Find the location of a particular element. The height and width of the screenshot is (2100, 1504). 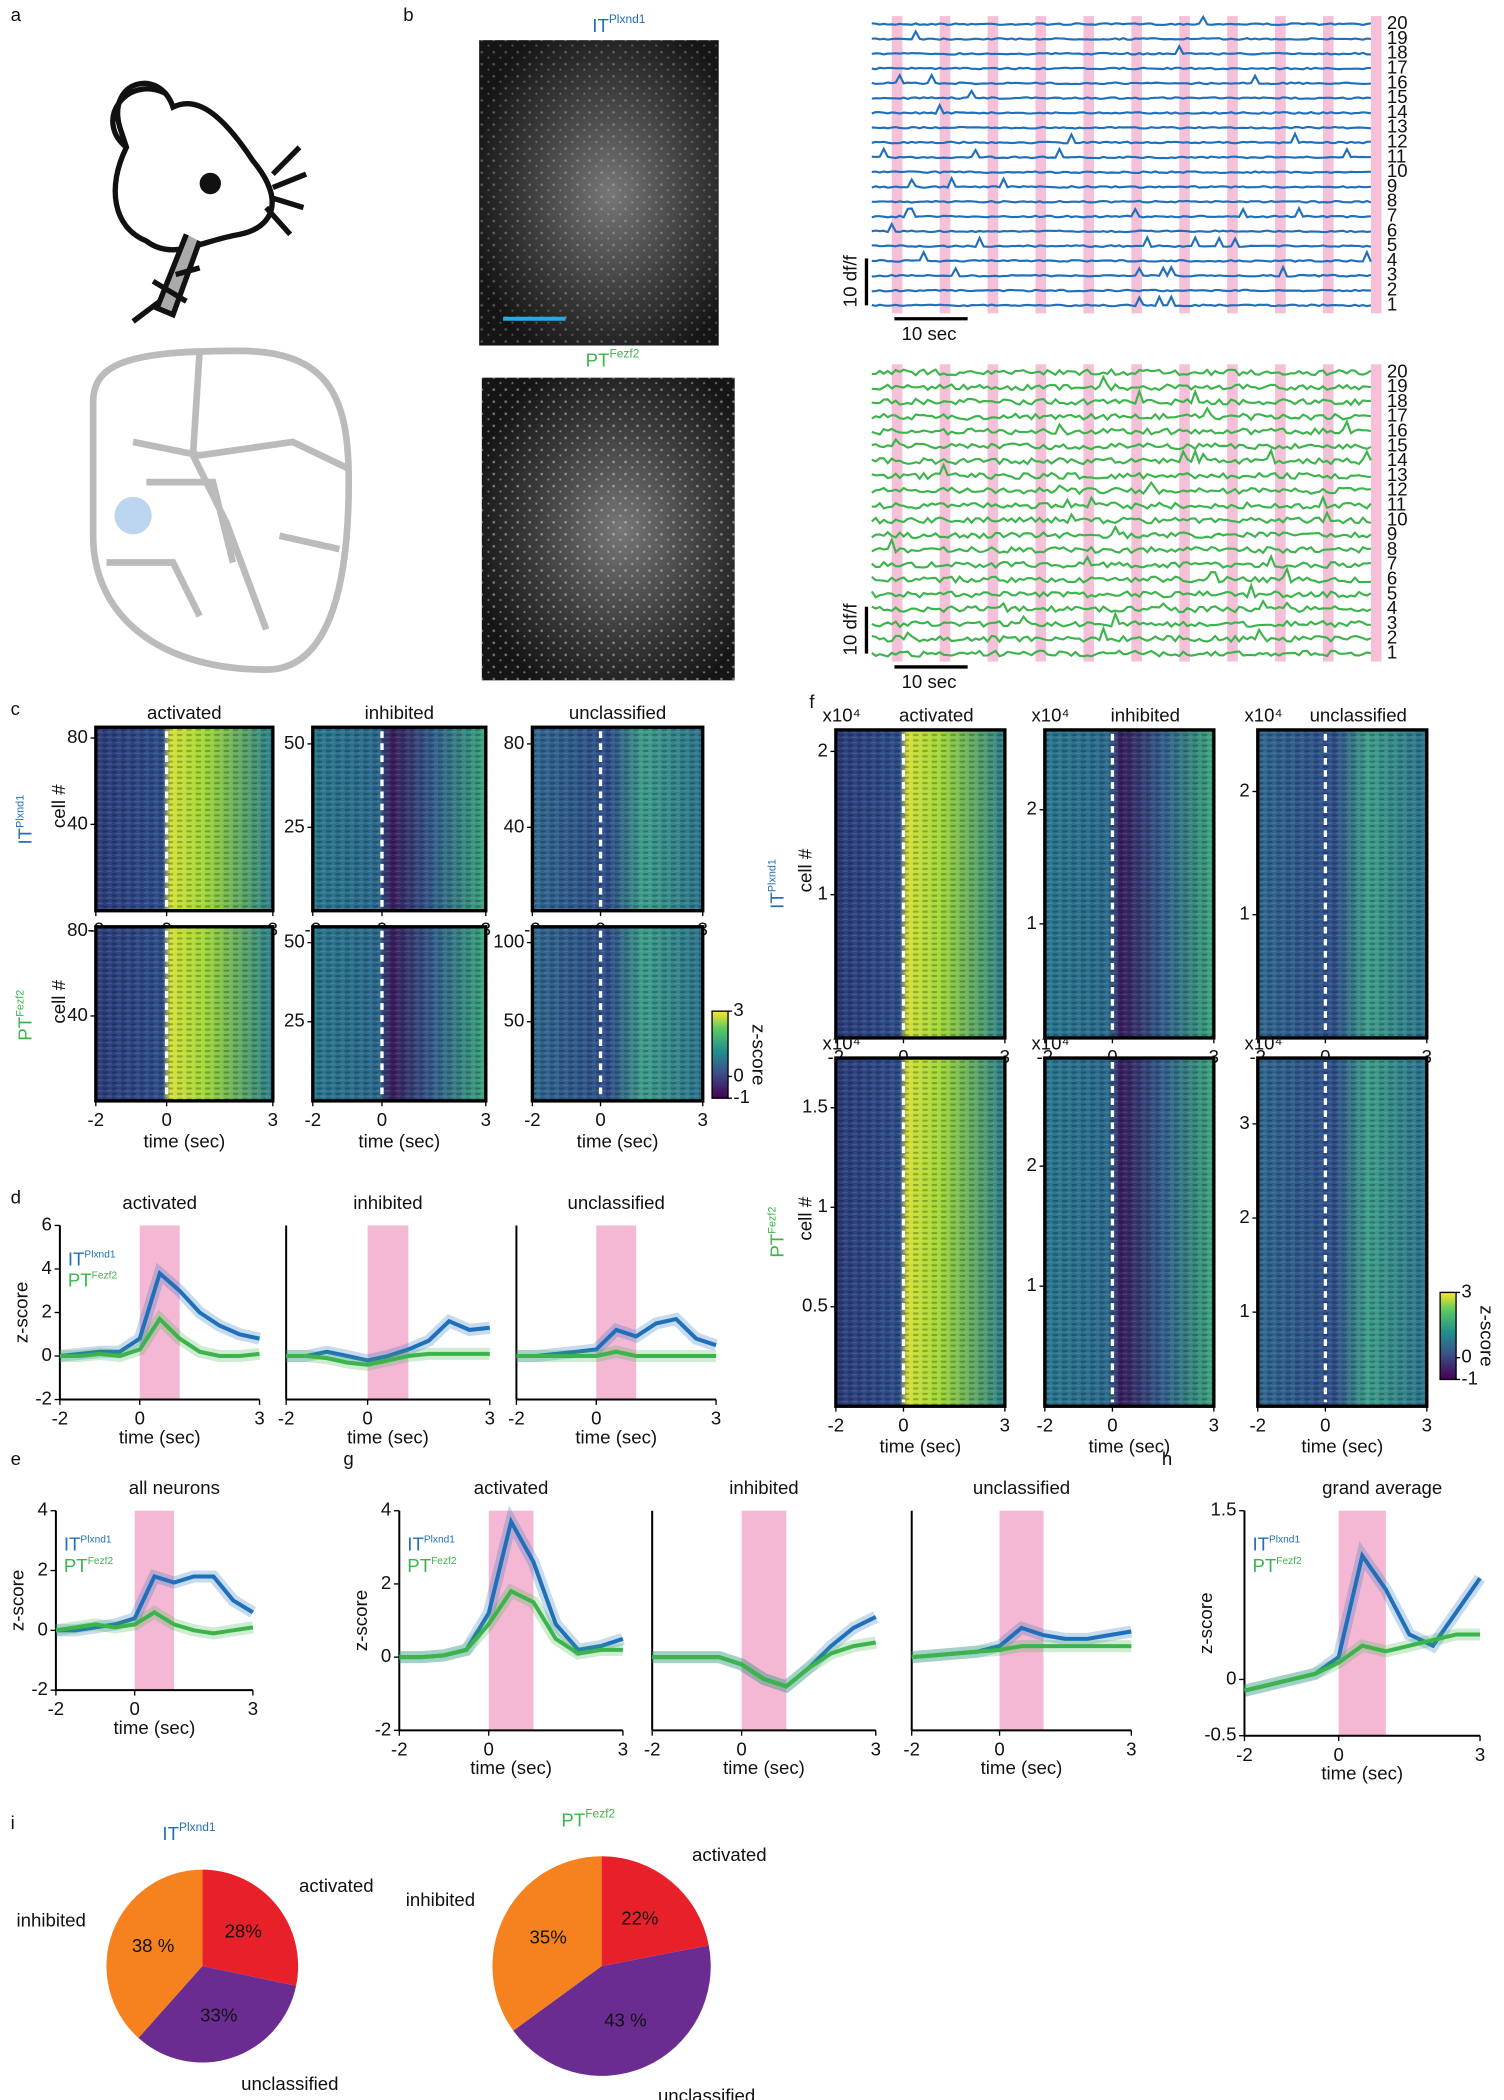

stimulus-window is located at coordinates (1021, 1620).